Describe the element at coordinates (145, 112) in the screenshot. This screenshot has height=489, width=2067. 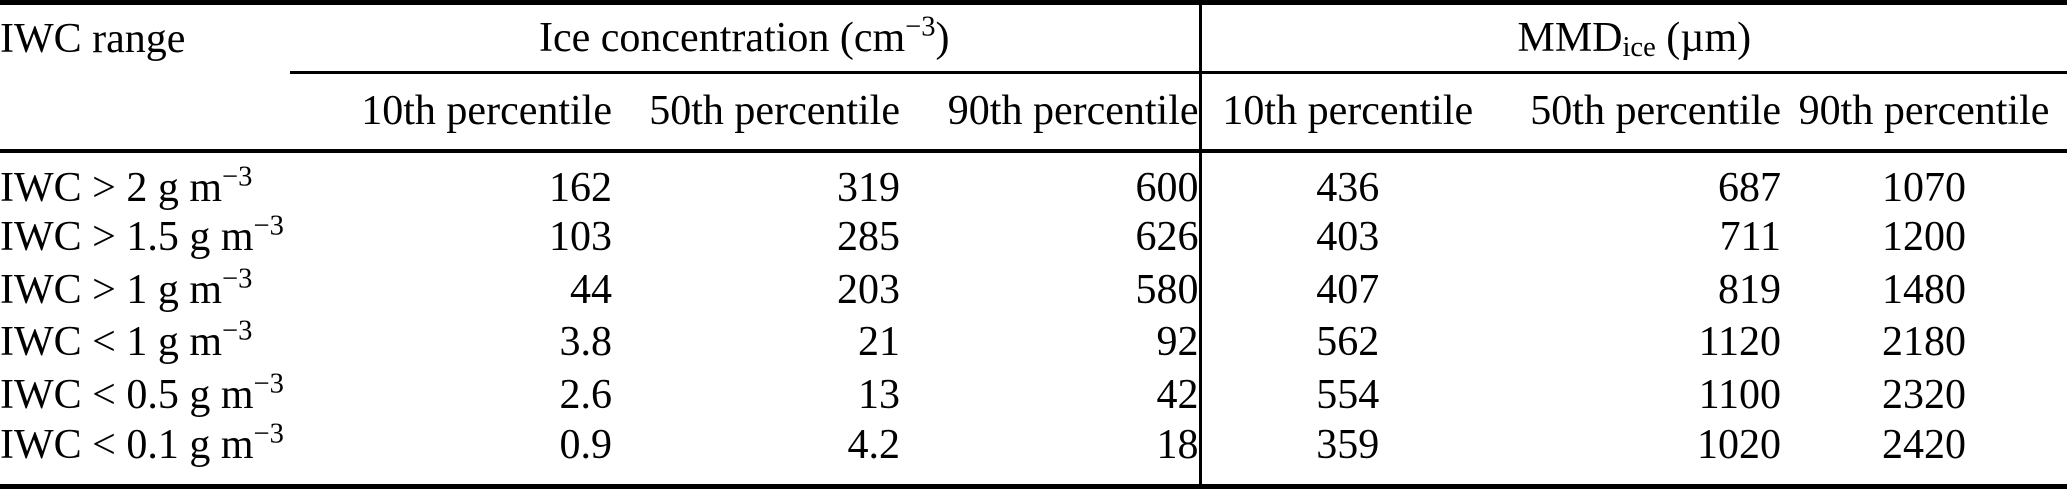
I see `empty-corner-cell` at that location.